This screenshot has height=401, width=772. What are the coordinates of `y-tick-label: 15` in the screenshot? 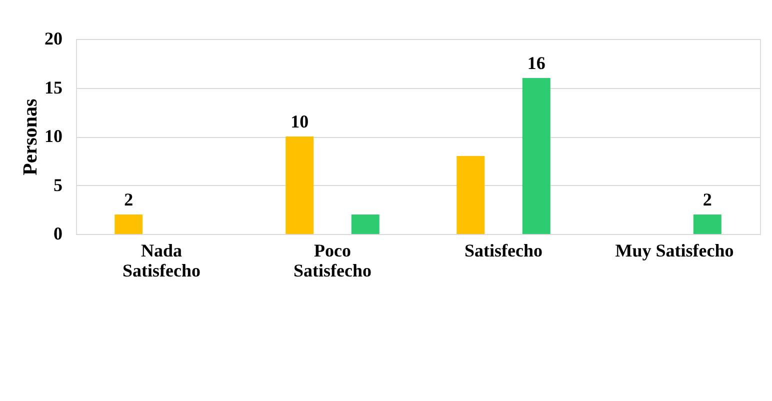 It's located at (53, 87).